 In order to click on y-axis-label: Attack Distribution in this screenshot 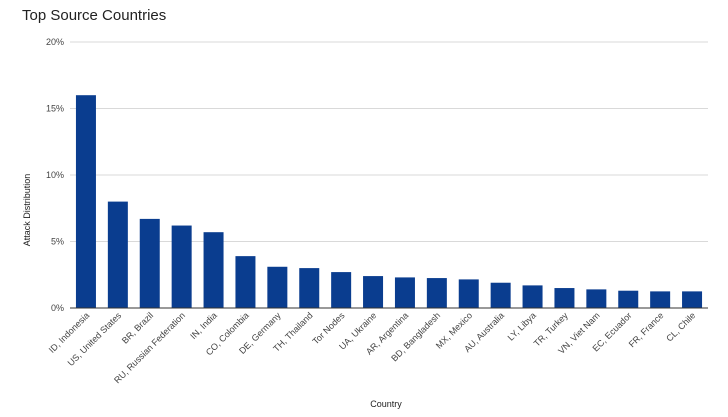, I will do `click(27, 210)`.